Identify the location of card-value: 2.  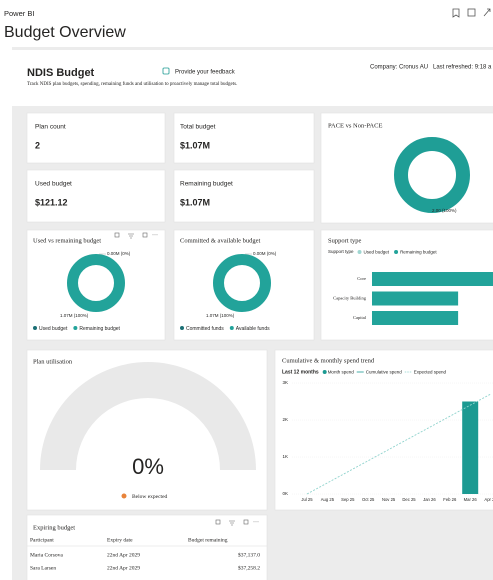
(37, 145).